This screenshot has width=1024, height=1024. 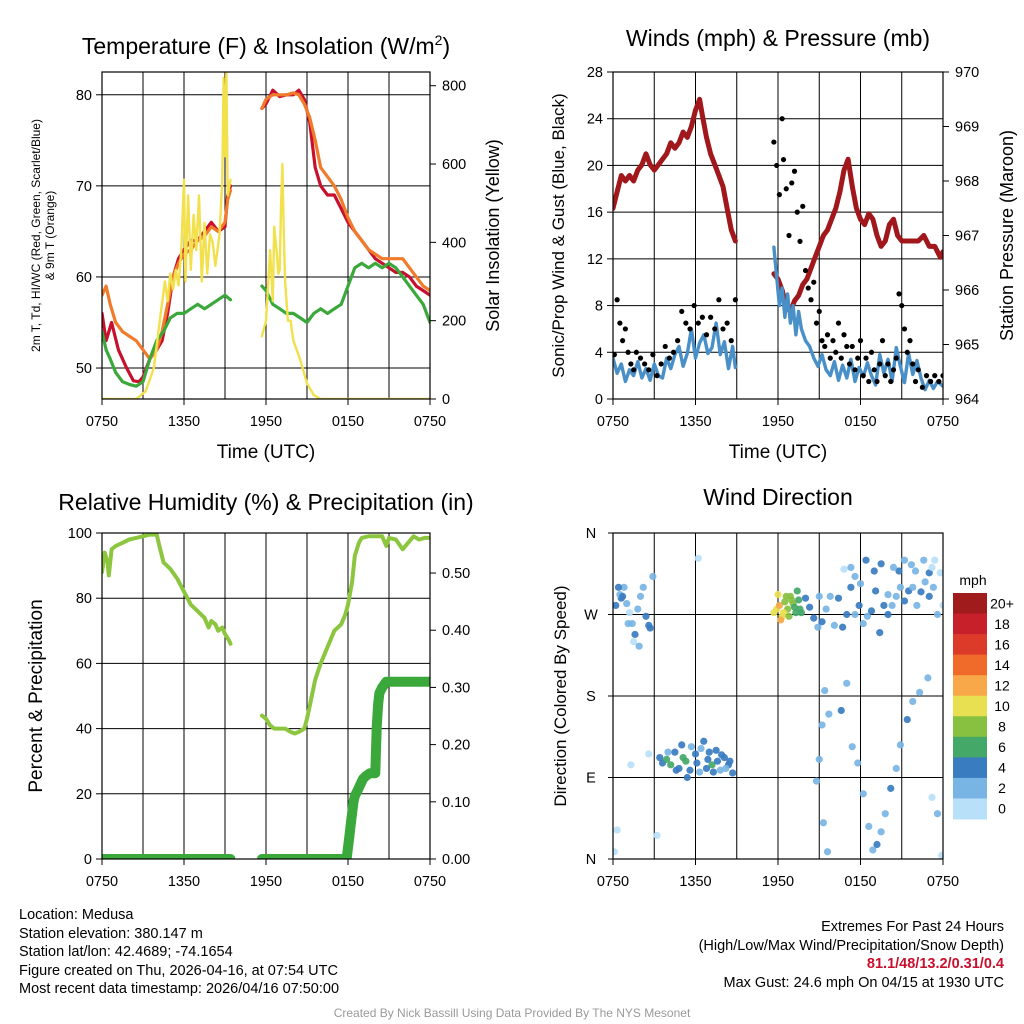 What do you see at coordinates (595, 73) in the screenshot?
I see `y-tick-label: 28` at bounding box center [595, 73].